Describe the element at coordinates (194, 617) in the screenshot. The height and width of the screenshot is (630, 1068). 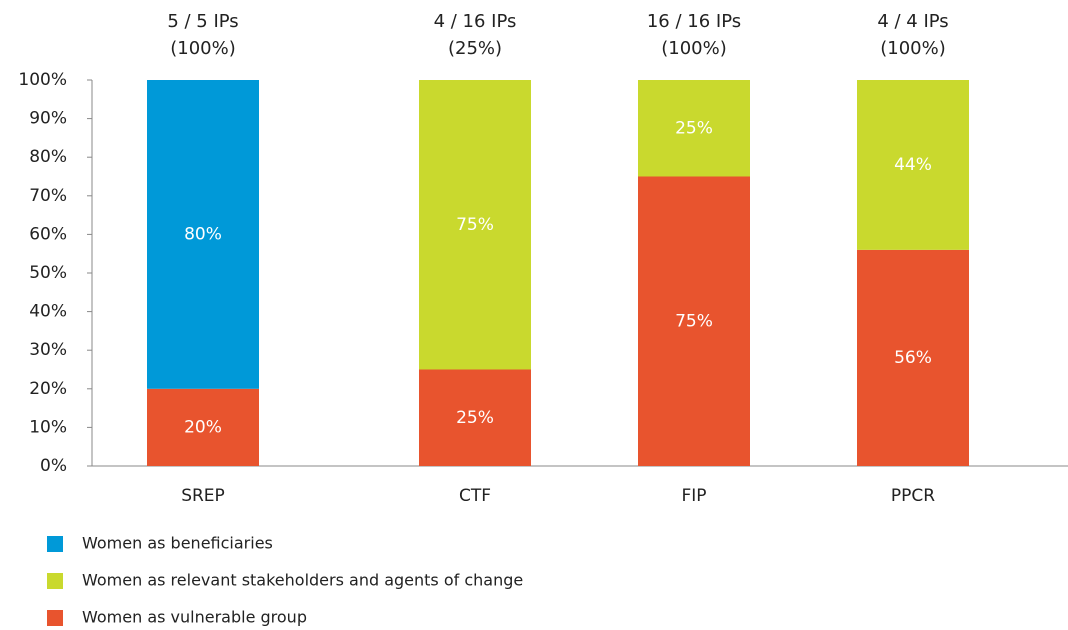
I see `legend-label: Women as vulnerable group` at that location.